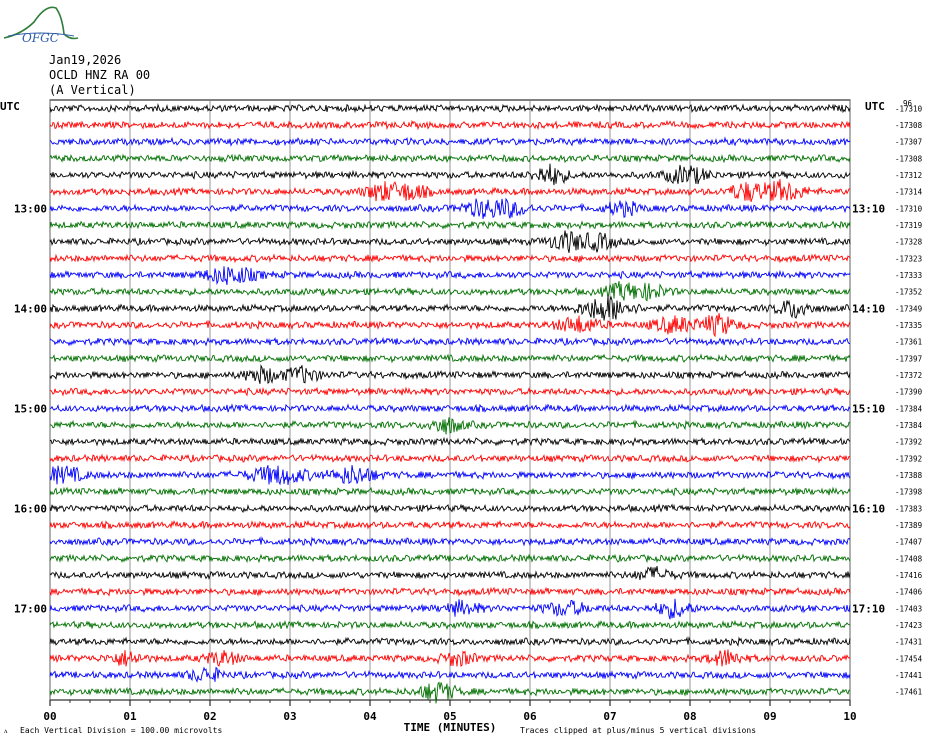 Image resolution: width=930 pixels, height=744 pixels. What do you see at coordinates (908, 642) in the screenshot?
I see `offset-label: -17431` at bounding box center [908, 642].